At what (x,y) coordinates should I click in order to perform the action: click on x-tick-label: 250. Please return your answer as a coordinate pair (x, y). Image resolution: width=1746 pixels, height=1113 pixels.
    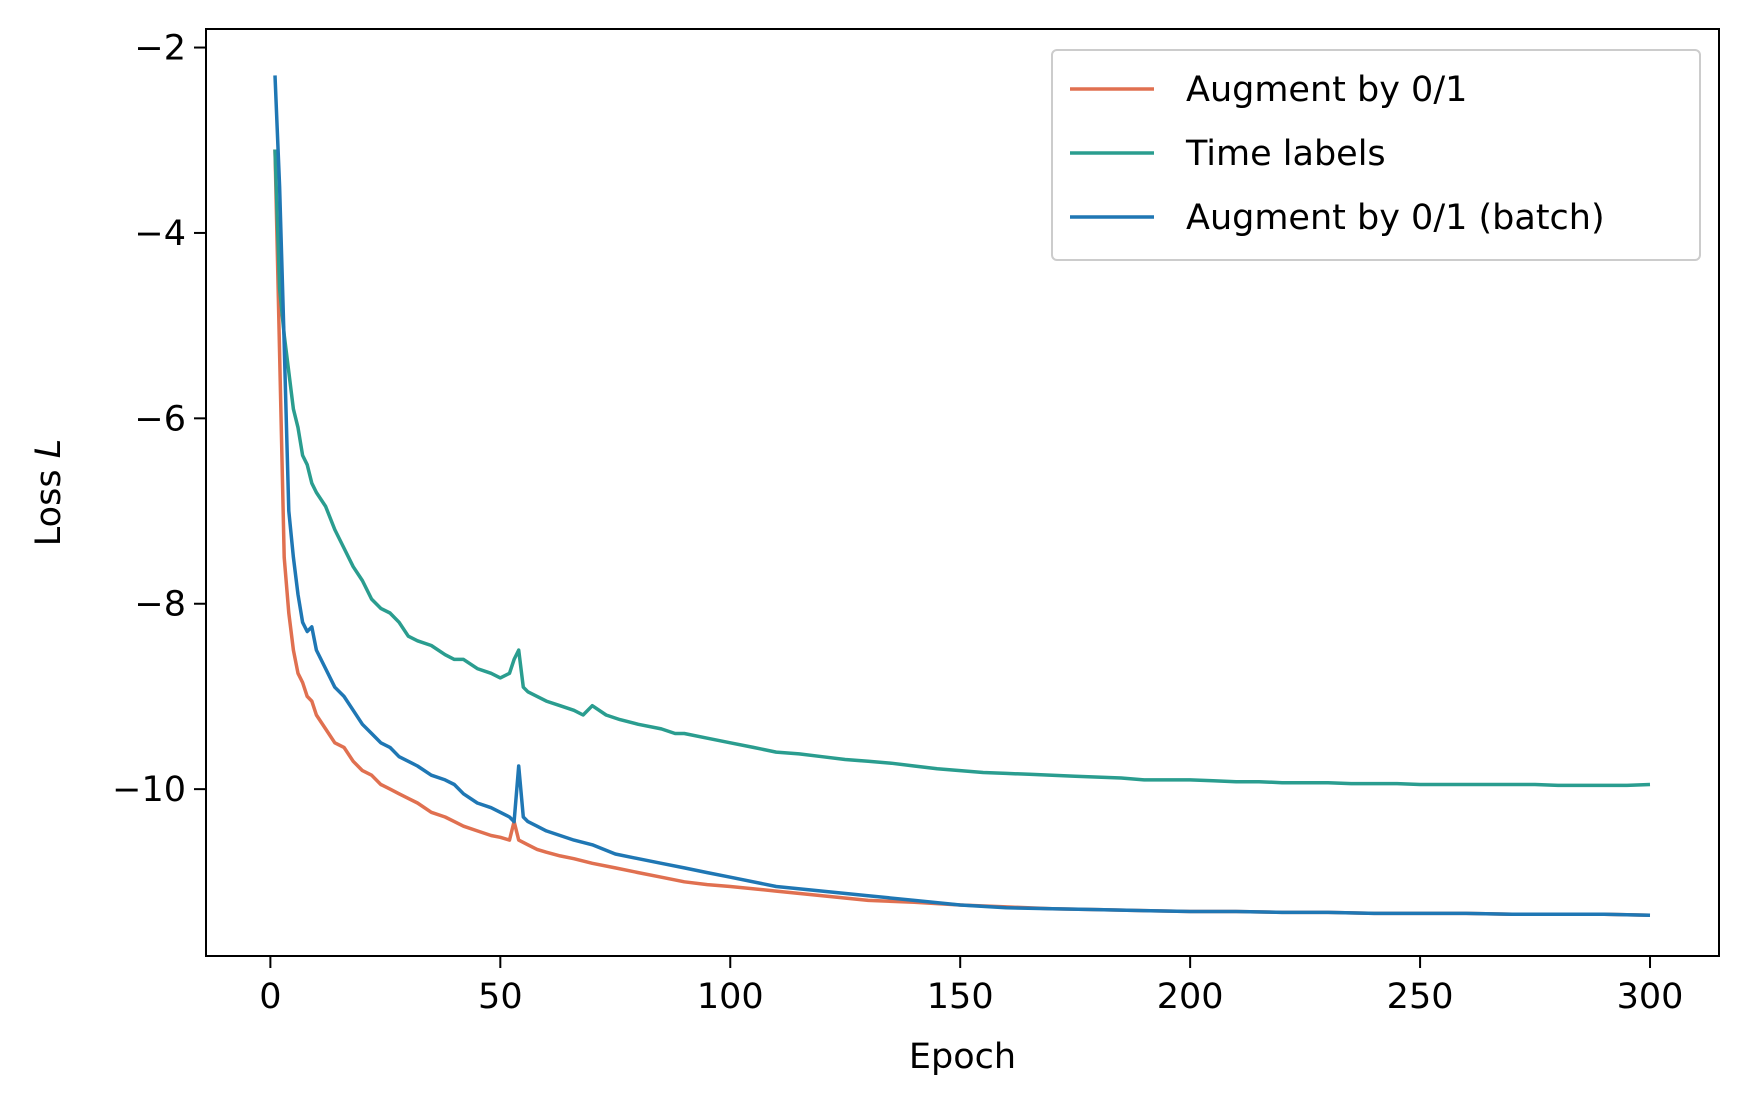
    Looking at the image, I should click on (1420, 997).